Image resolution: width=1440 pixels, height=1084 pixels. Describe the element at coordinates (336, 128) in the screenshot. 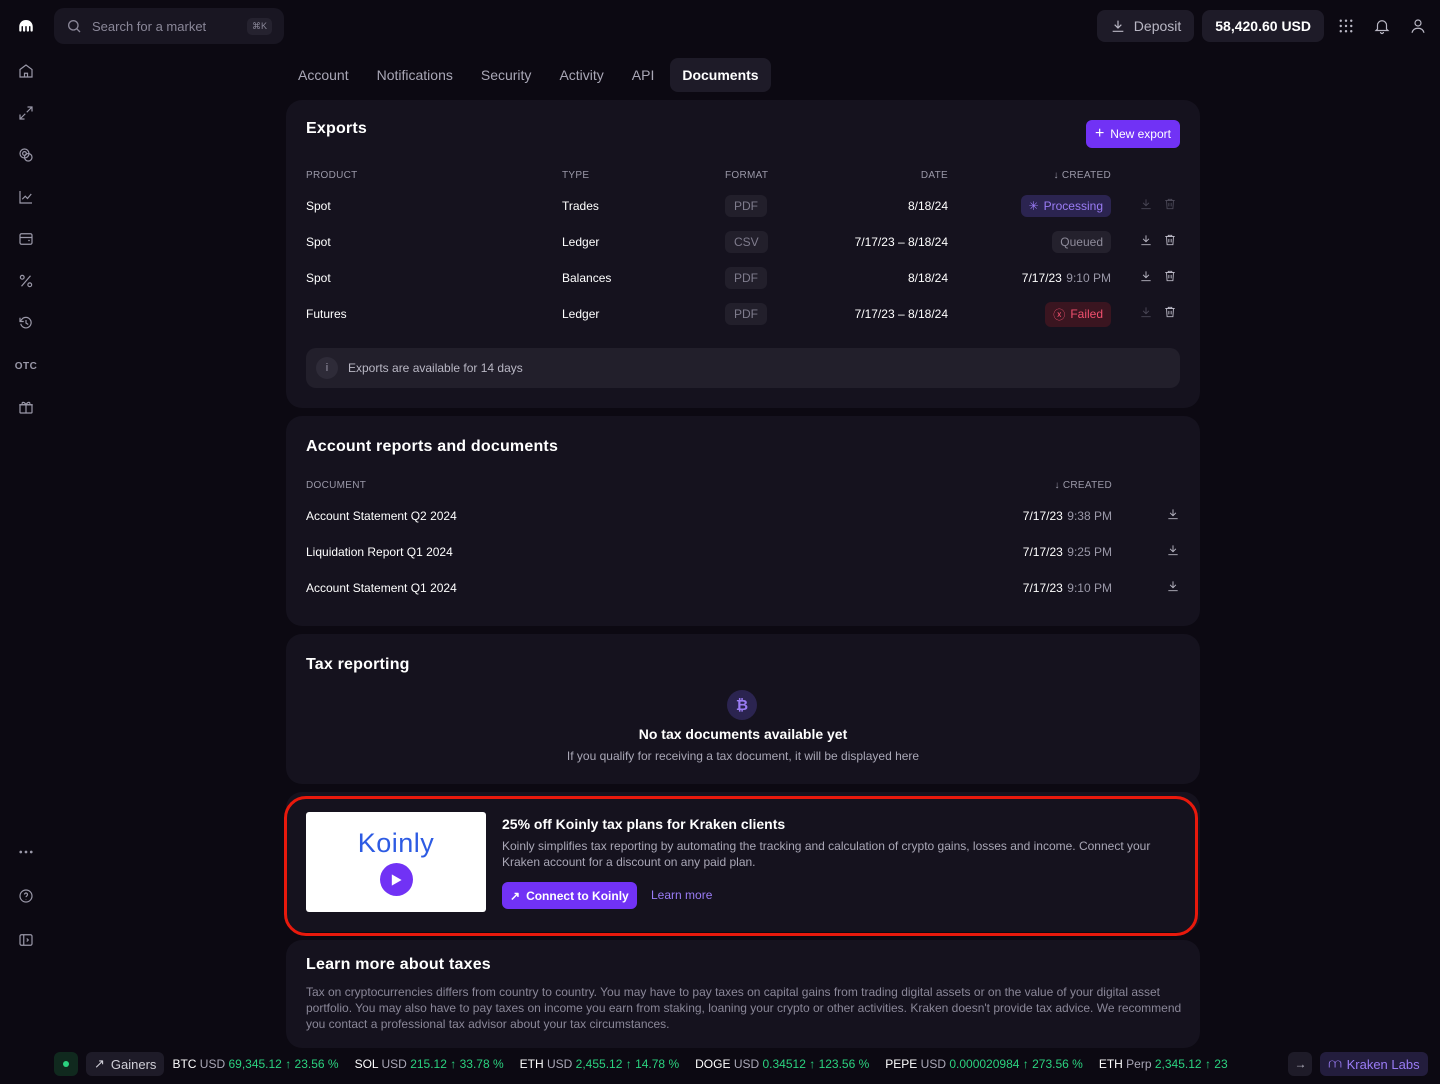

I see `exports-title: Exports` at that location.